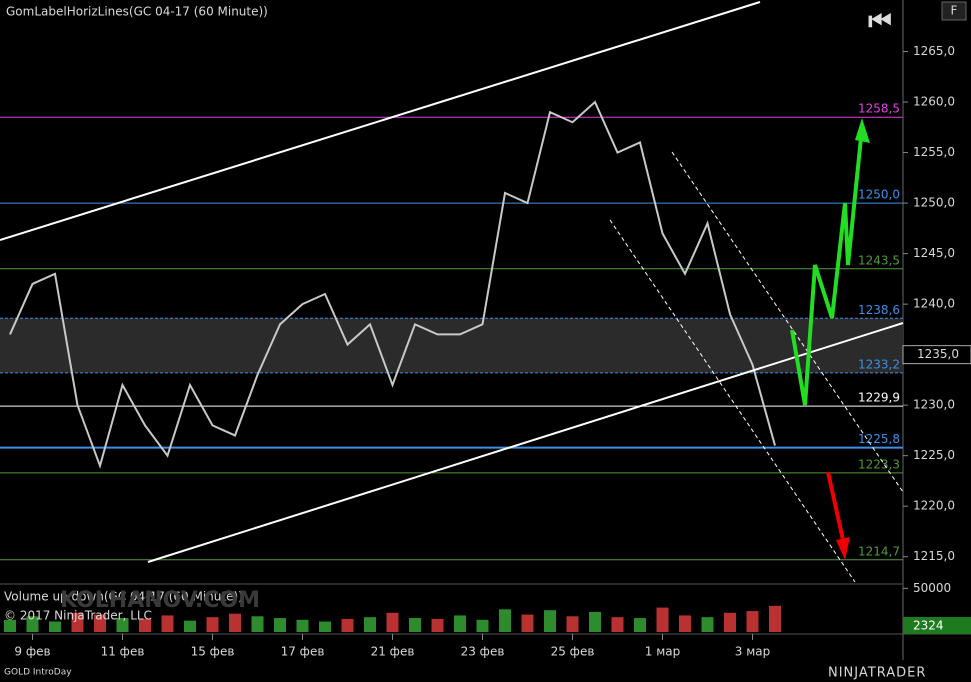 The height and width of the screenshot is (682, 971). Describe the element at coordinates (934, 556) in the screenshot. I see `y-tick-label: 1215,0` at that location.